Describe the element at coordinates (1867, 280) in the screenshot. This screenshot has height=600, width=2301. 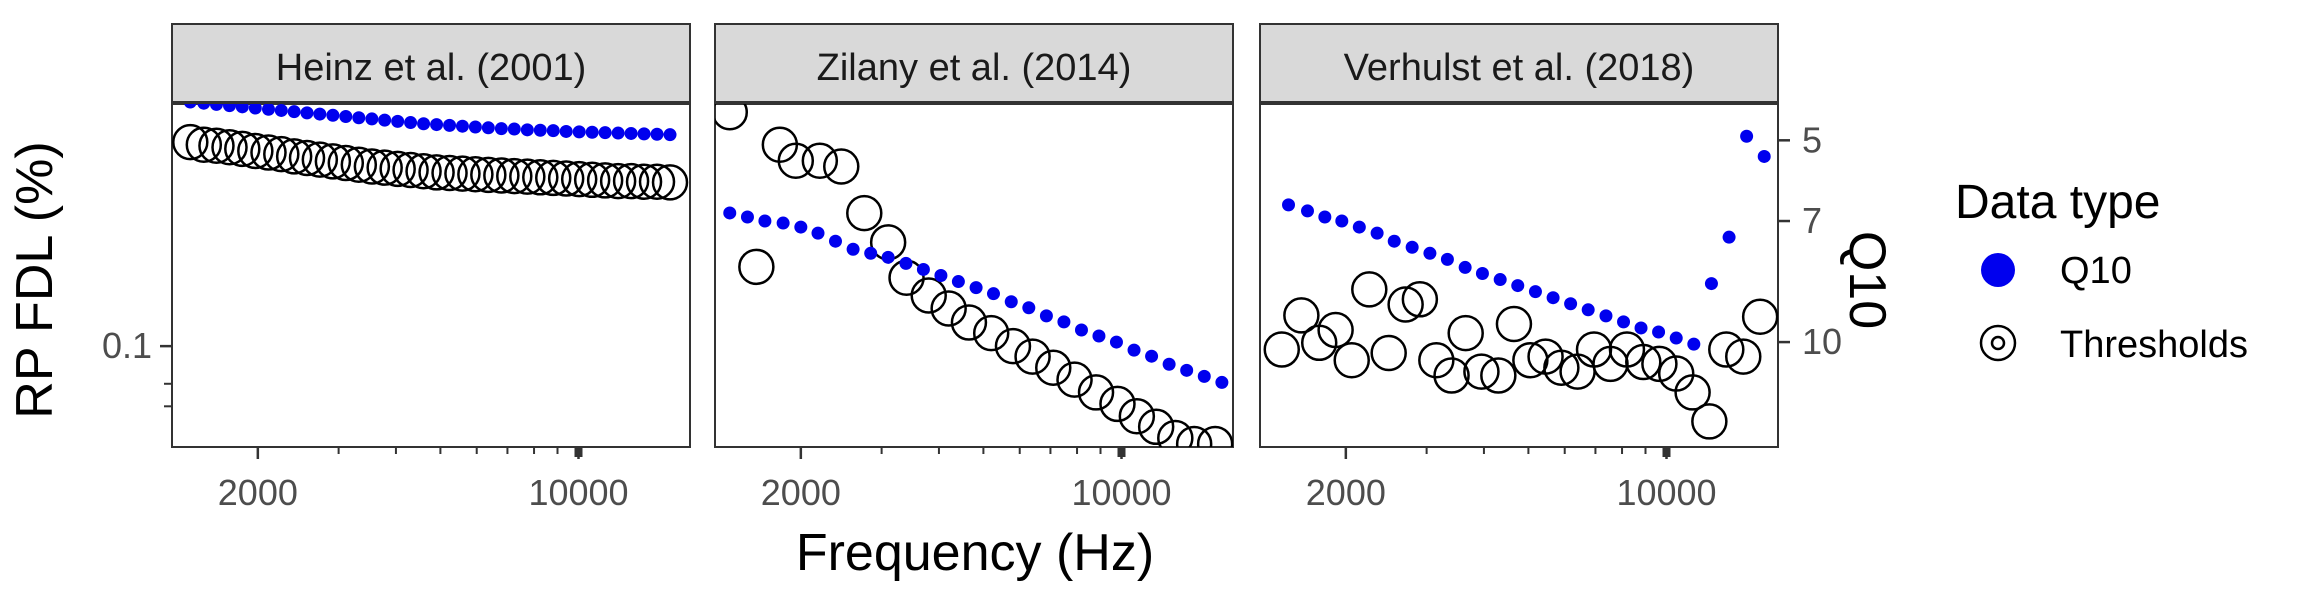
I see `y-axis-title-right: Q10` at that location.